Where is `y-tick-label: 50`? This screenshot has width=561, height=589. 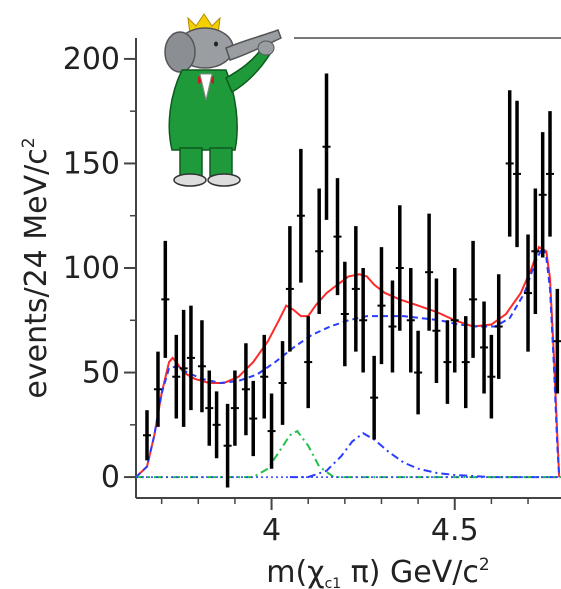 y-tick-label: 50 is located at coordinates (101, 373).